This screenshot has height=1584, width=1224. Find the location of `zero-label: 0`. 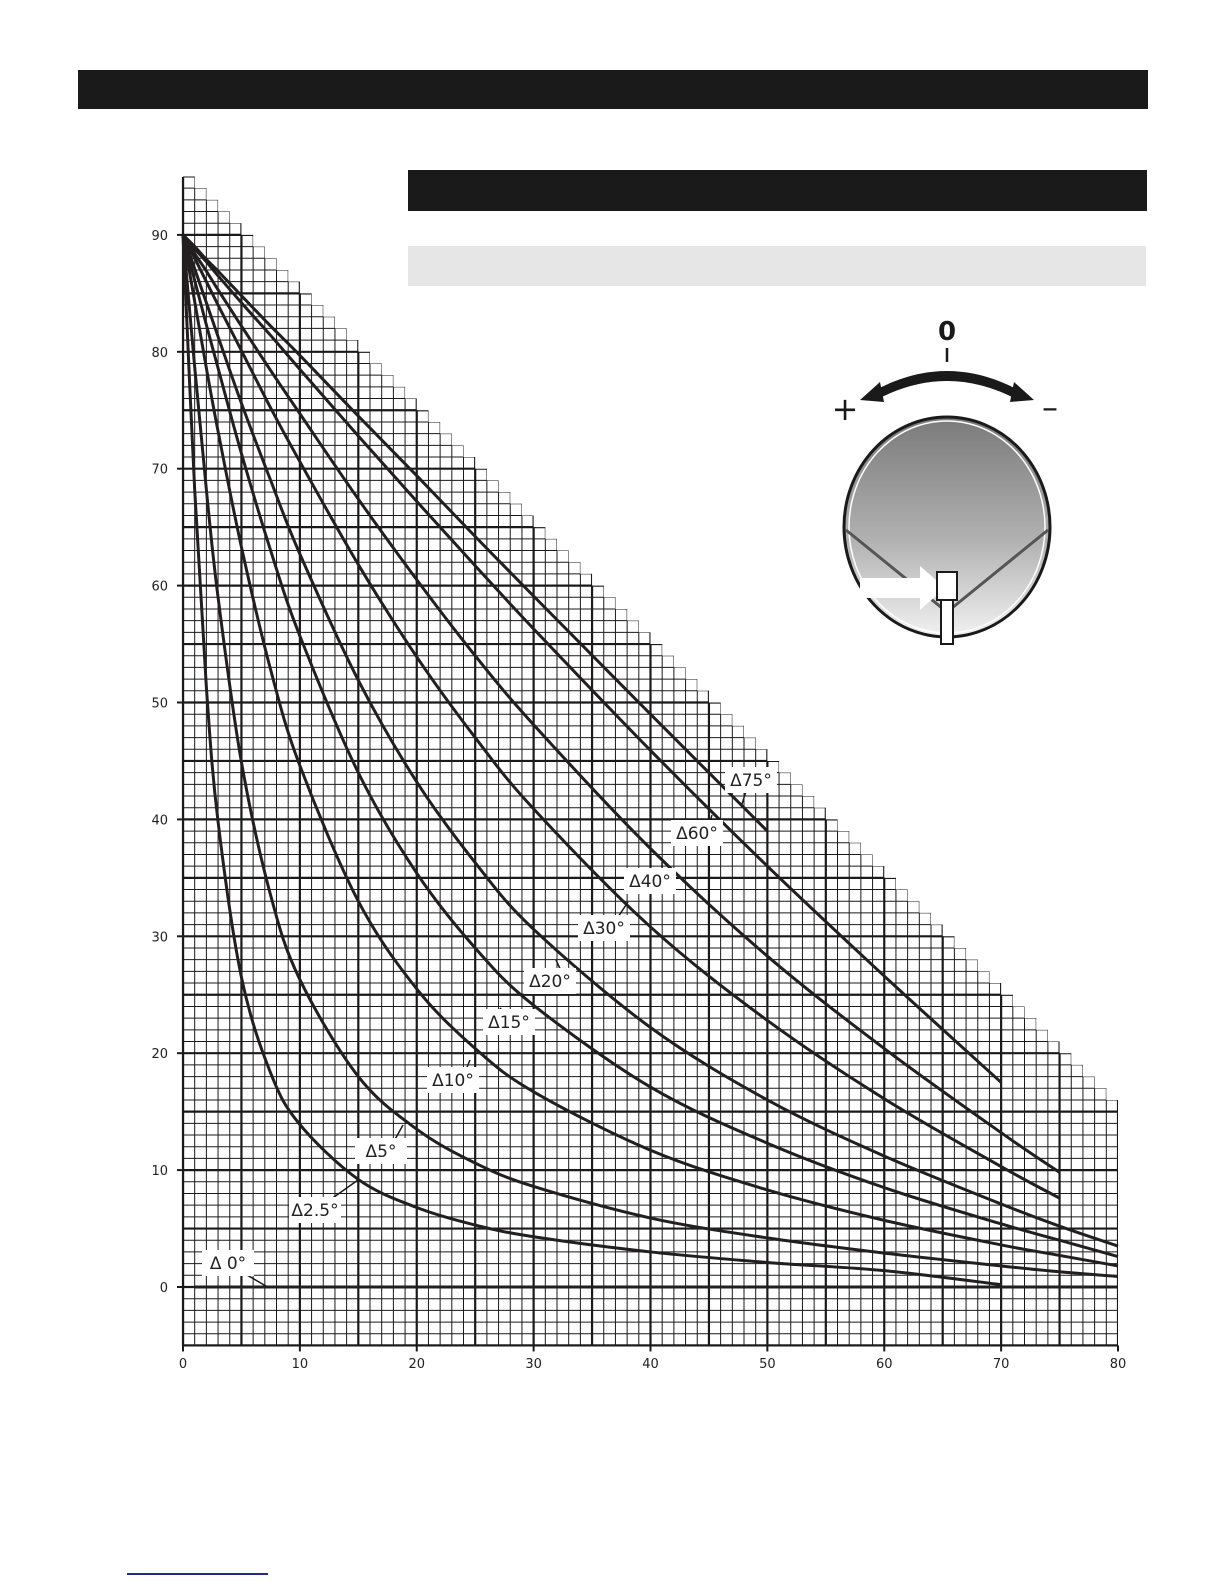

zero-label: 0 is located at coordinates (947, 332).